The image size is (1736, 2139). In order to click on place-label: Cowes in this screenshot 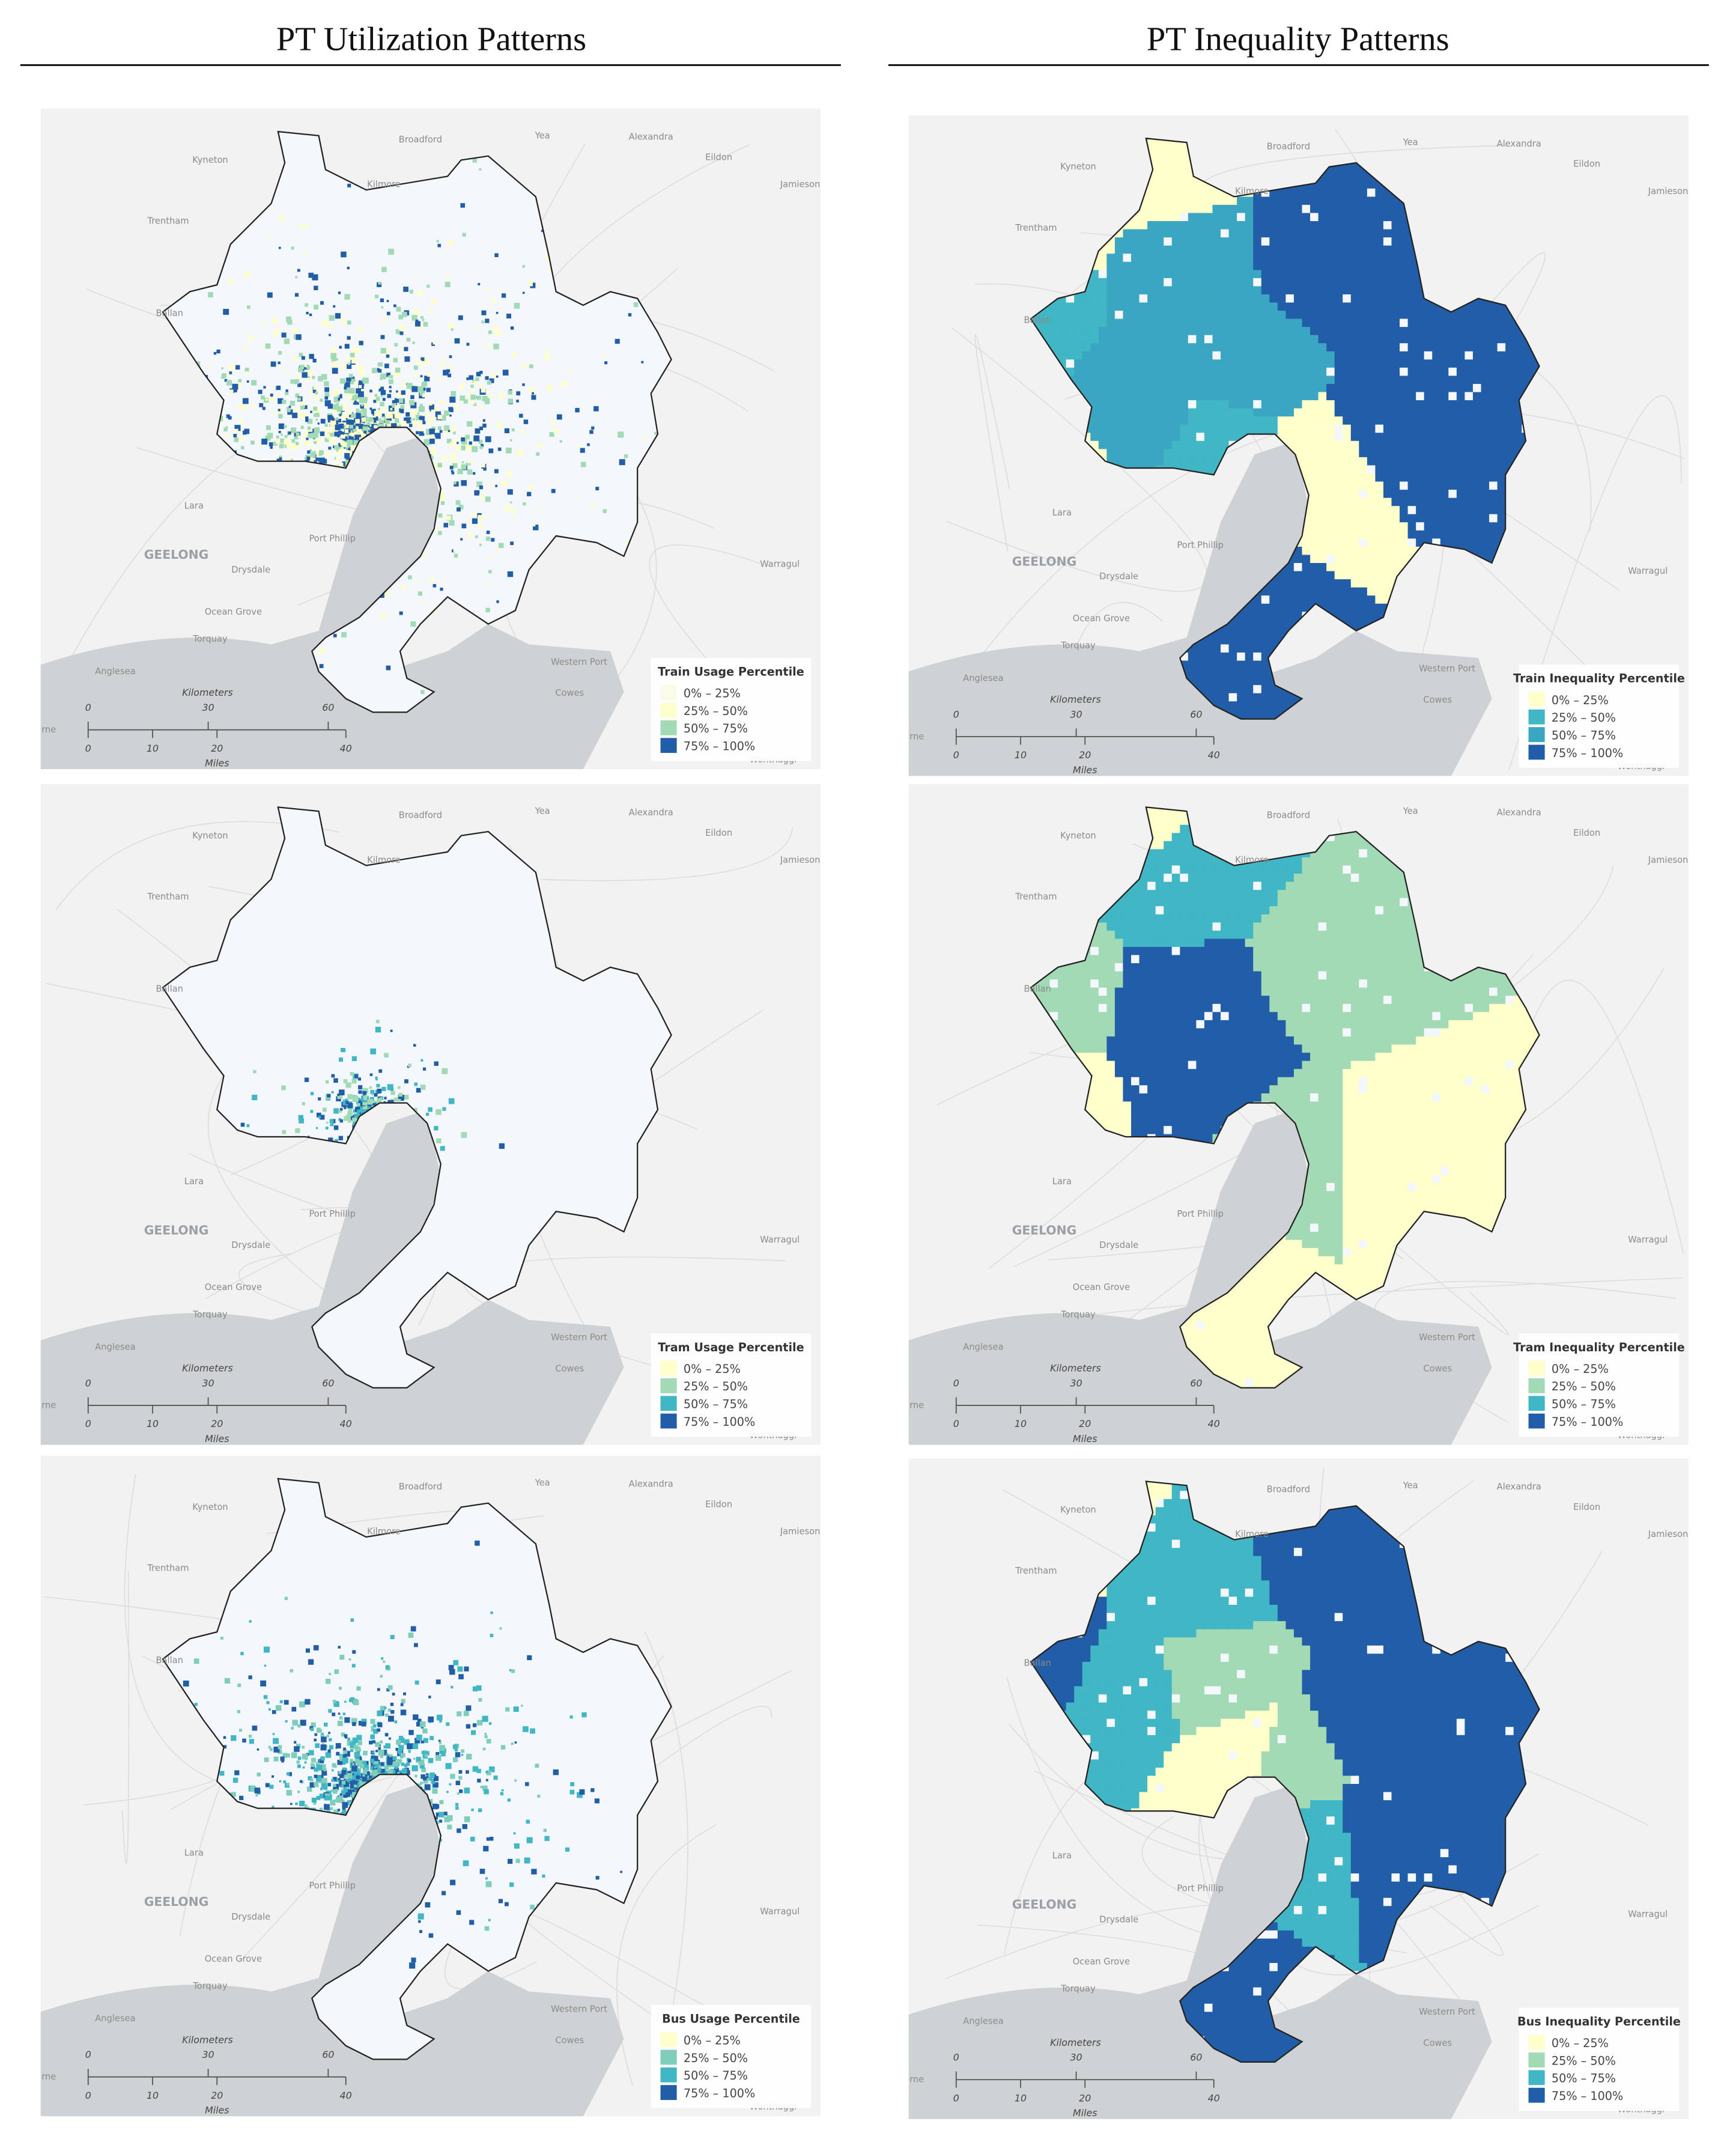, I will do `click(569, 2040)`.